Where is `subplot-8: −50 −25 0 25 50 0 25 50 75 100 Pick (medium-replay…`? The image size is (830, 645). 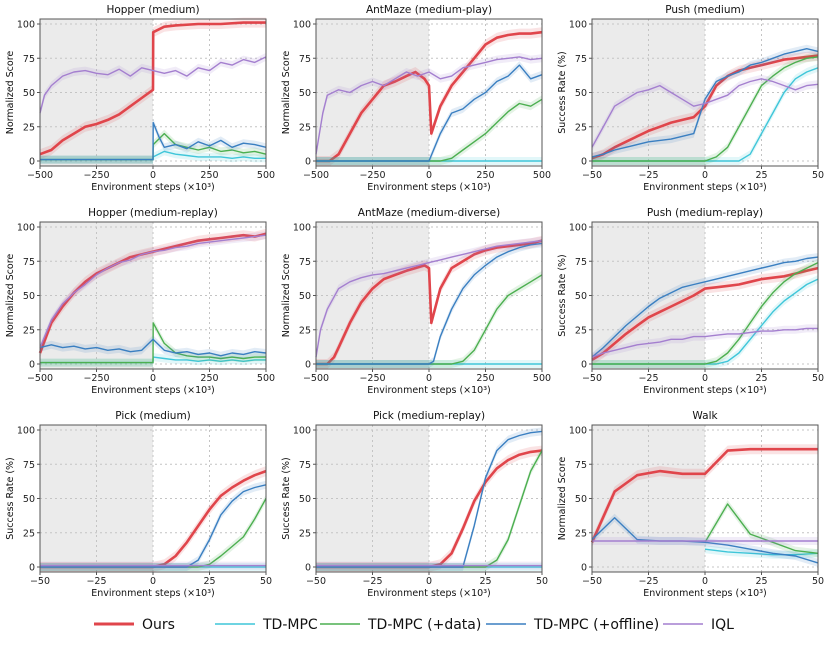 subplot-8: −50 −25 0 25 50 0 25 50 75 100 Pick (medium-replay… is located at coordinates (414, 504).